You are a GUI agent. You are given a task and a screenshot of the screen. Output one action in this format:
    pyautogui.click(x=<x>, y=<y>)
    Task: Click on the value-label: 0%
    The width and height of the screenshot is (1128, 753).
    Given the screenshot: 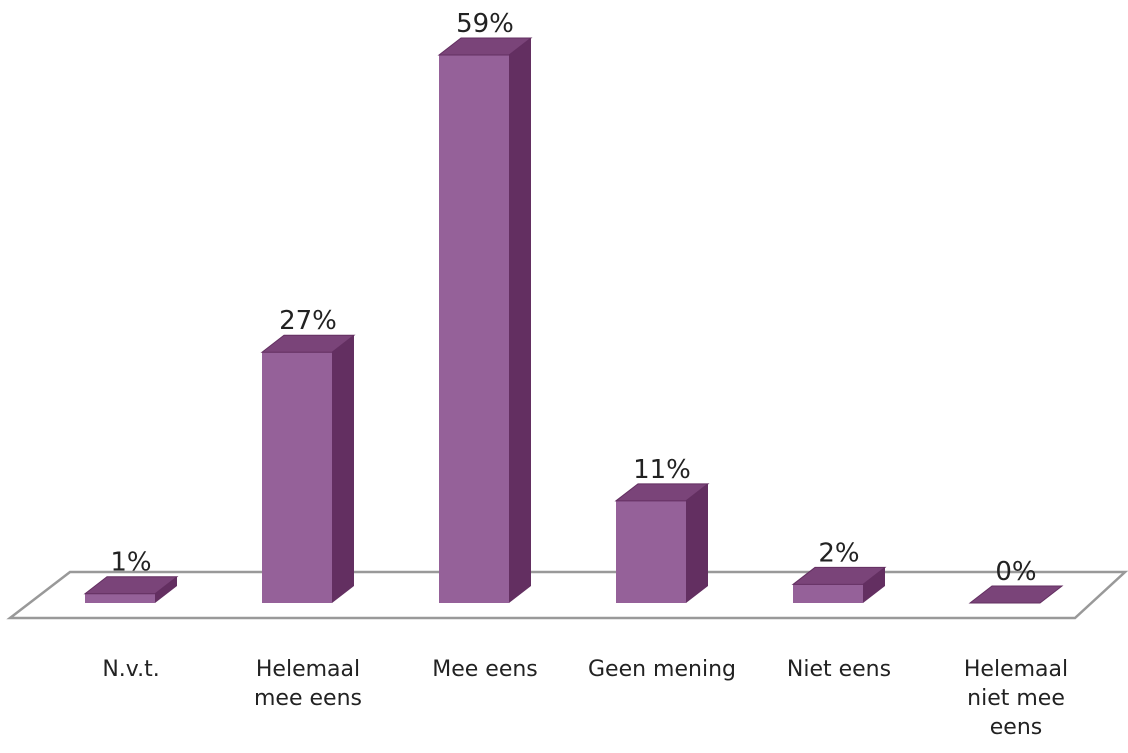 What is the action you would take?
    pyautogui.click(x=1015, y=572)
    